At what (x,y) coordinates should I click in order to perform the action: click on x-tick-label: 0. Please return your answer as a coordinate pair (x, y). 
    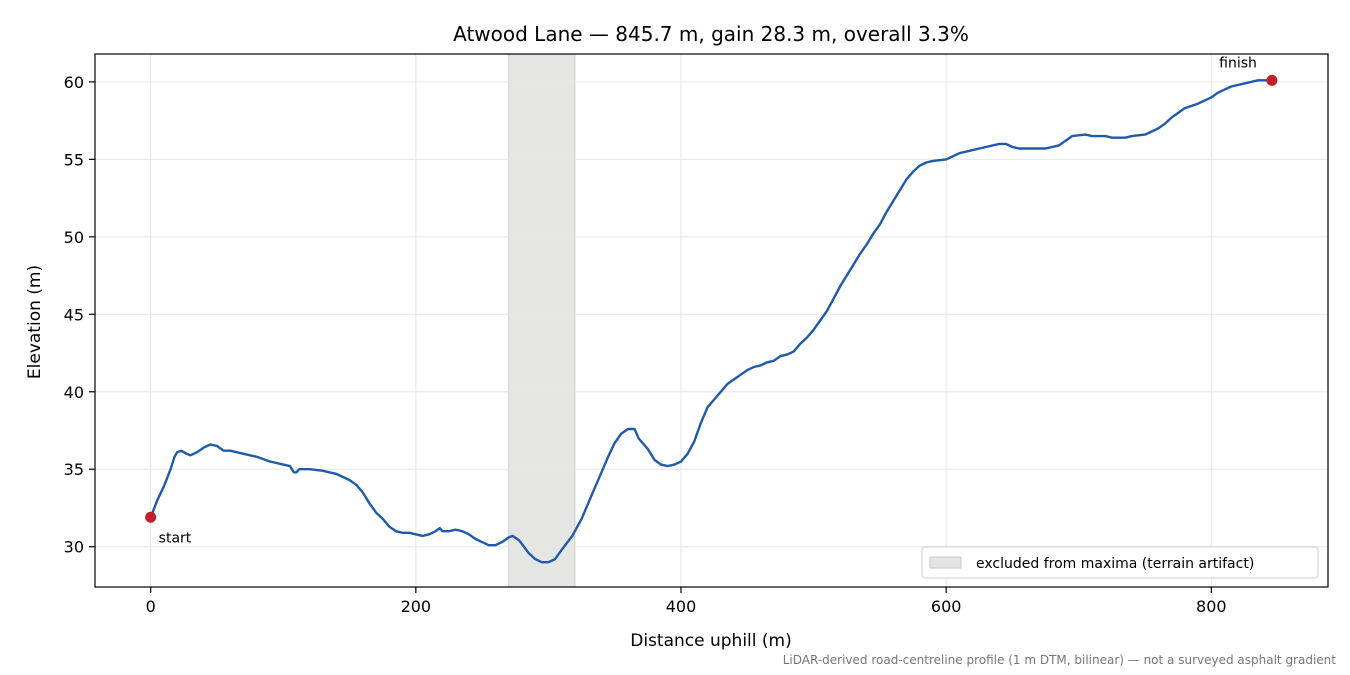
    Looking at the image, I should click on (151, 606).